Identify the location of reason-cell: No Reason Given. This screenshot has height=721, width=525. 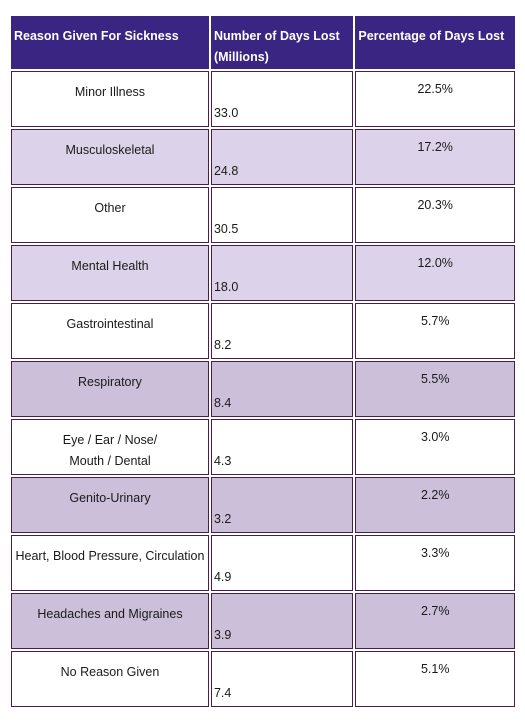
(110, 679).